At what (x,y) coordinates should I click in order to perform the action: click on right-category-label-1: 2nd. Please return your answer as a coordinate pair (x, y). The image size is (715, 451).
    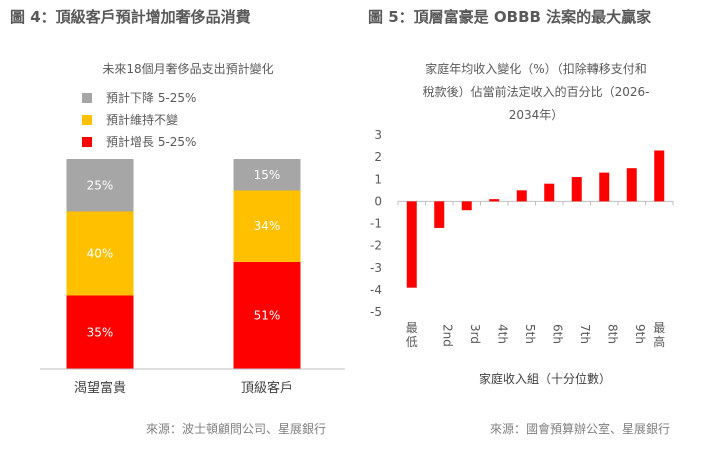
    Looking at the image, I should click on (447, 335).